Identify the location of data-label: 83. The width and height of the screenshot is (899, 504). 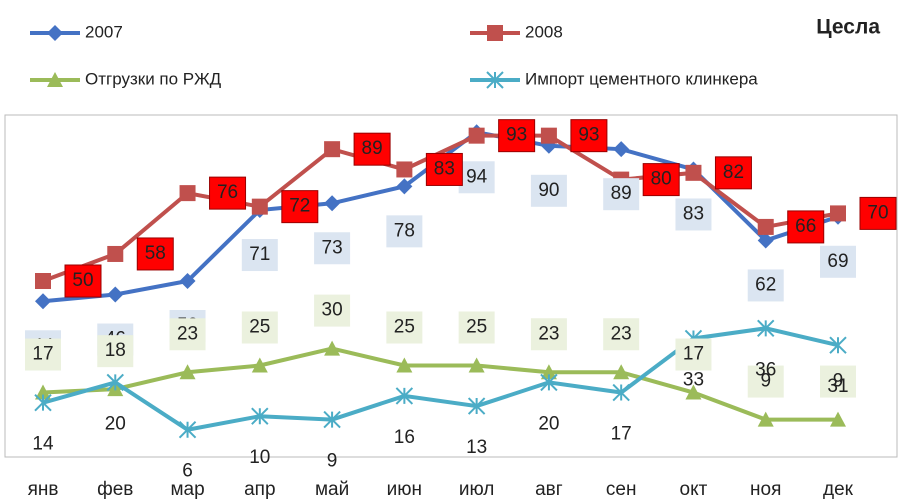
(444, 168).